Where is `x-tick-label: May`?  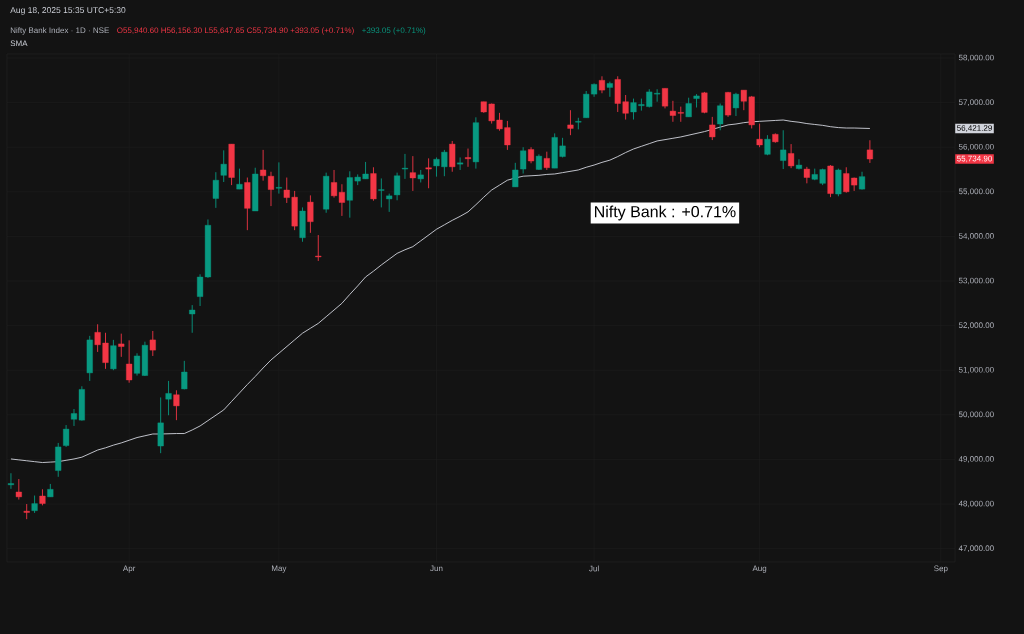
x-tick-label: May is located at coordinates (279, 569).